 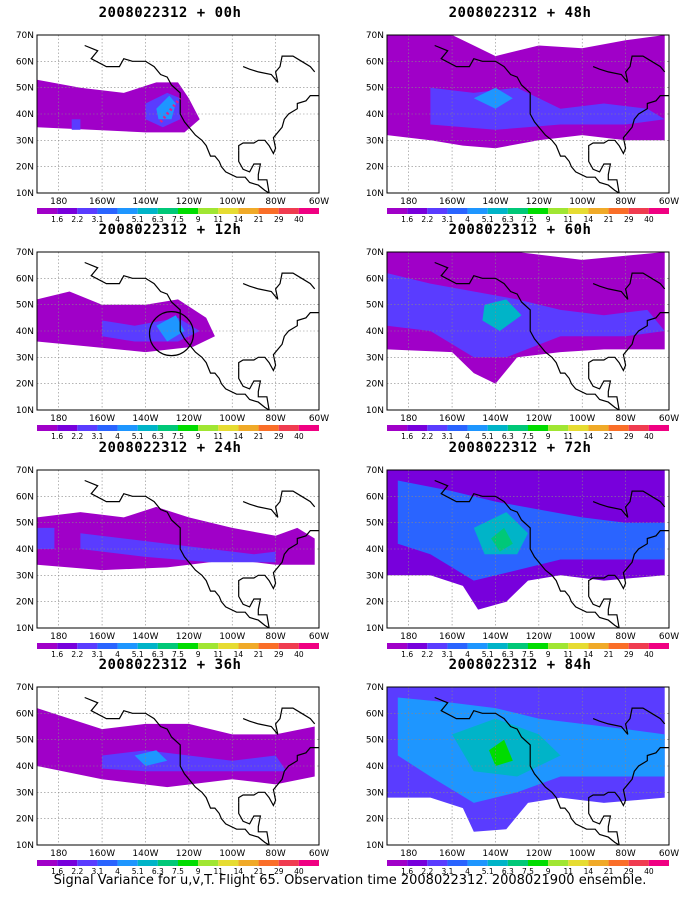 What do you see at coordinates (58, 419) in the screenshot?
I see `lon-label: 180` at bounding box center [58, 419].